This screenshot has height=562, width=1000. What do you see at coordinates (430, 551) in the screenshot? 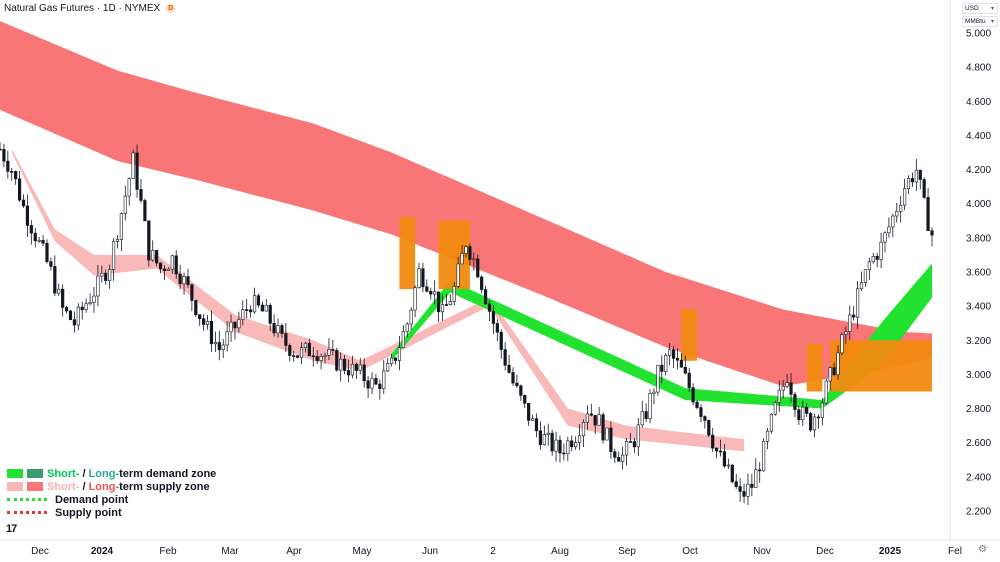
I see `time-tick-label: Jun` at bounding box center [430, 551].